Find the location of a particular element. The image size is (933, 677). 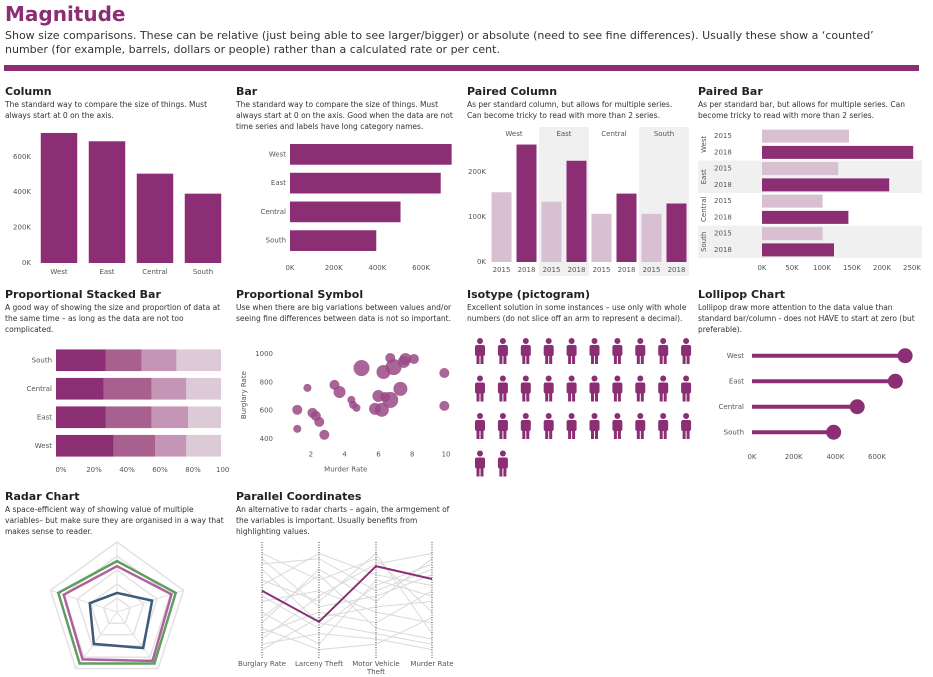

radar-area is located at coordinates (121, 620).